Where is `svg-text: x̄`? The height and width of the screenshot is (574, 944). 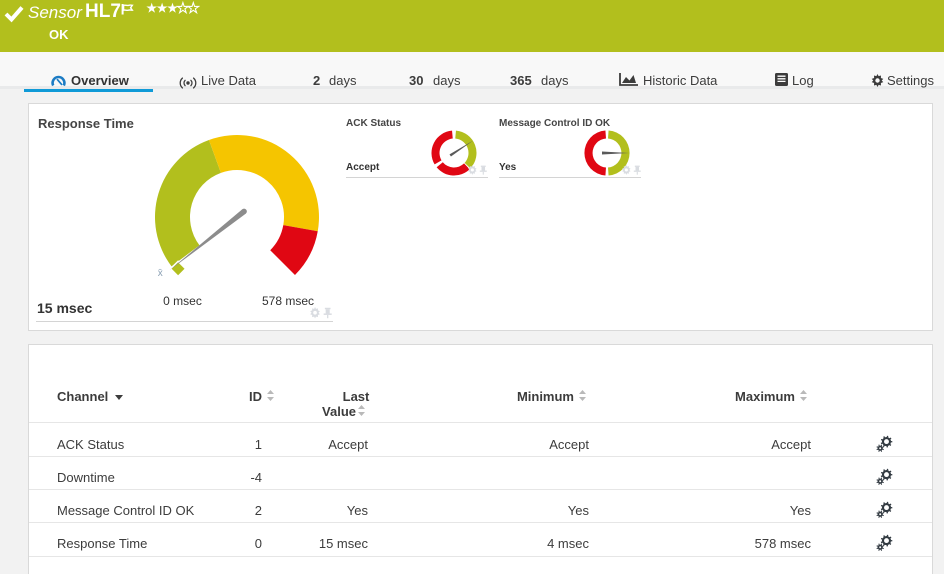 svg-text: x̄ is located at coordinates (160, 273).